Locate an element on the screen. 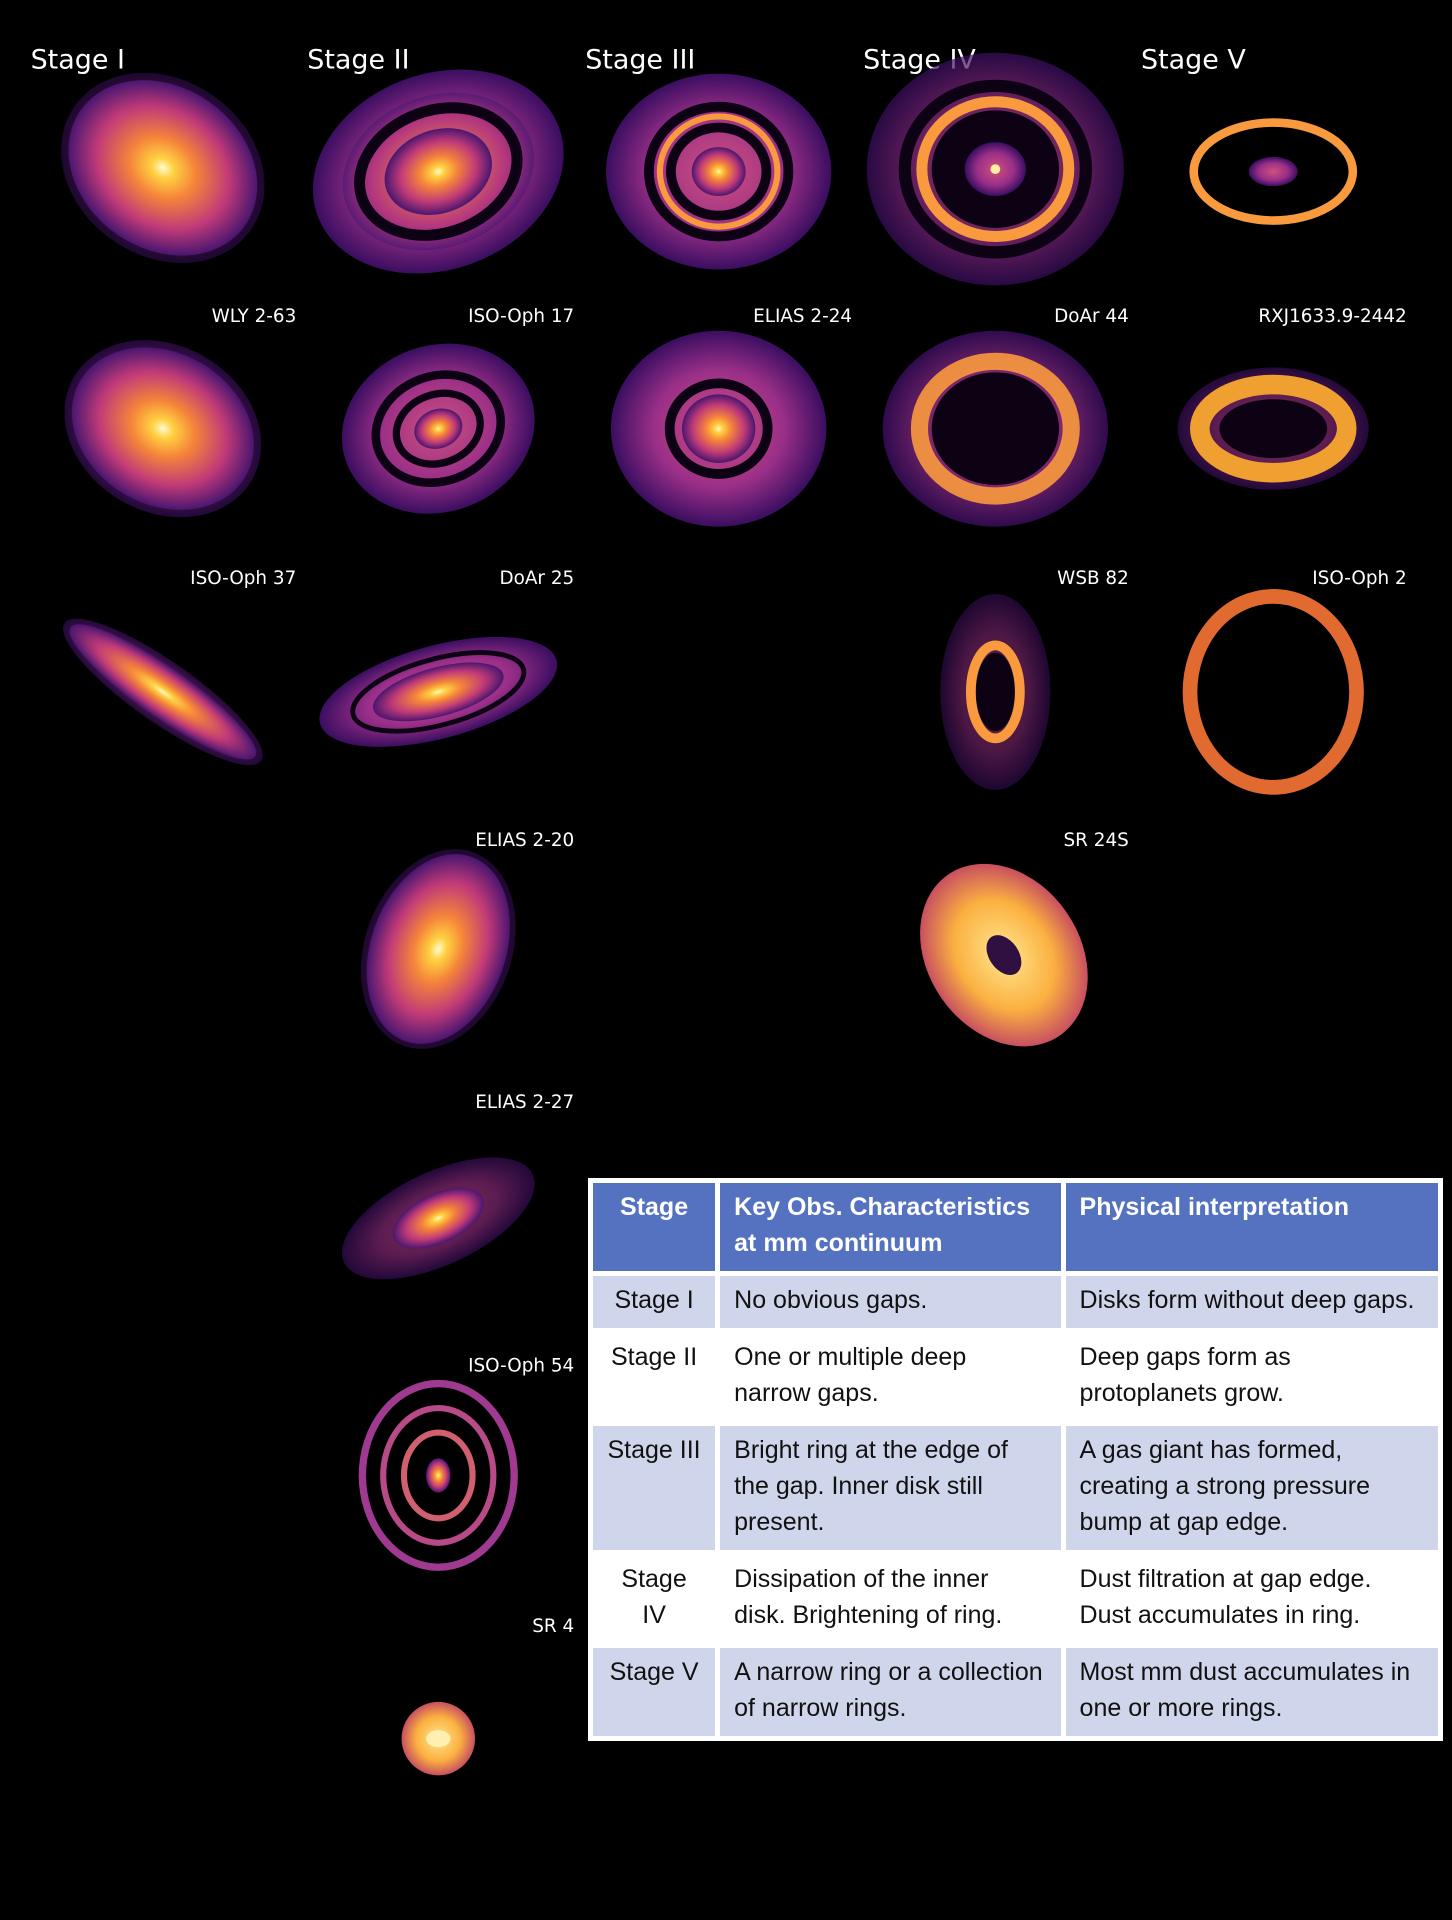 The image size is (1452, 1920). panel-label: DoAr 25 is located at coordinates (537, 578).